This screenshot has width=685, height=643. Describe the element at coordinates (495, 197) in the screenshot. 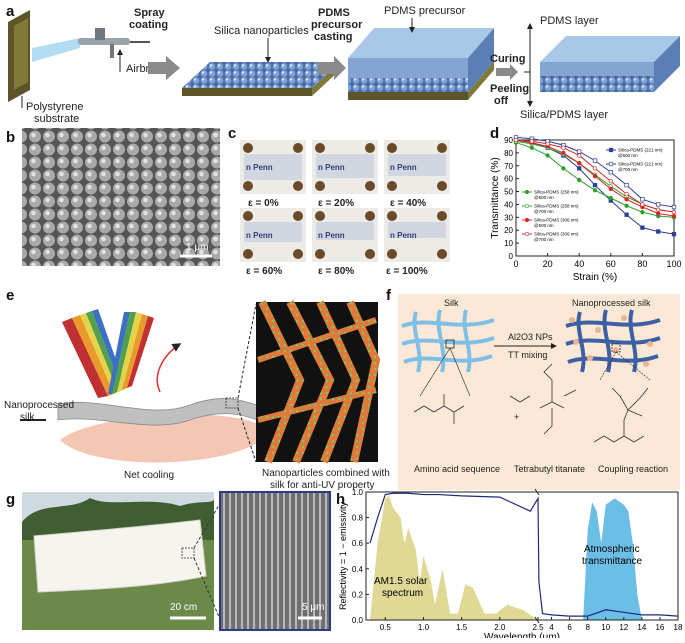

I see `y-axis-label: Transmittance (%)` at that location.